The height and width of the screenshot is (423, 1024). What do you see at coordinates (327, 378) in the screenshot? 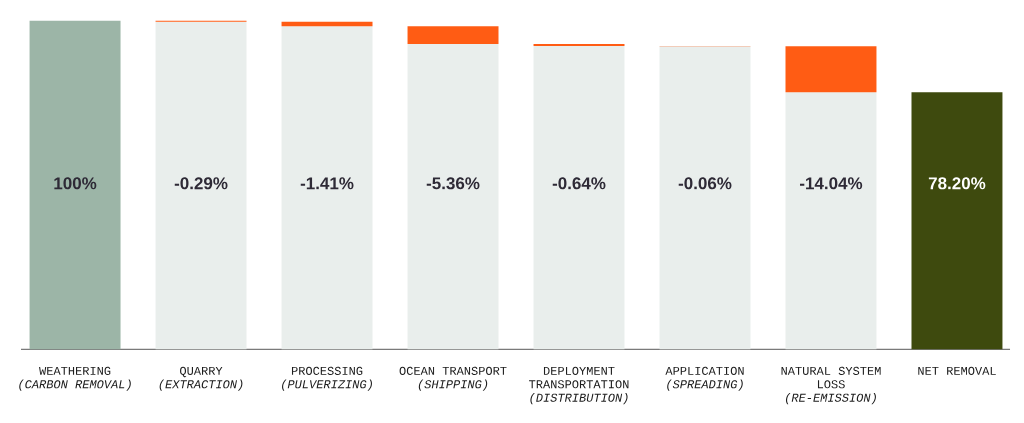
I see `x-tick-label: PROCESSING (PULVERIZING)` at bounding box center [327, 378].